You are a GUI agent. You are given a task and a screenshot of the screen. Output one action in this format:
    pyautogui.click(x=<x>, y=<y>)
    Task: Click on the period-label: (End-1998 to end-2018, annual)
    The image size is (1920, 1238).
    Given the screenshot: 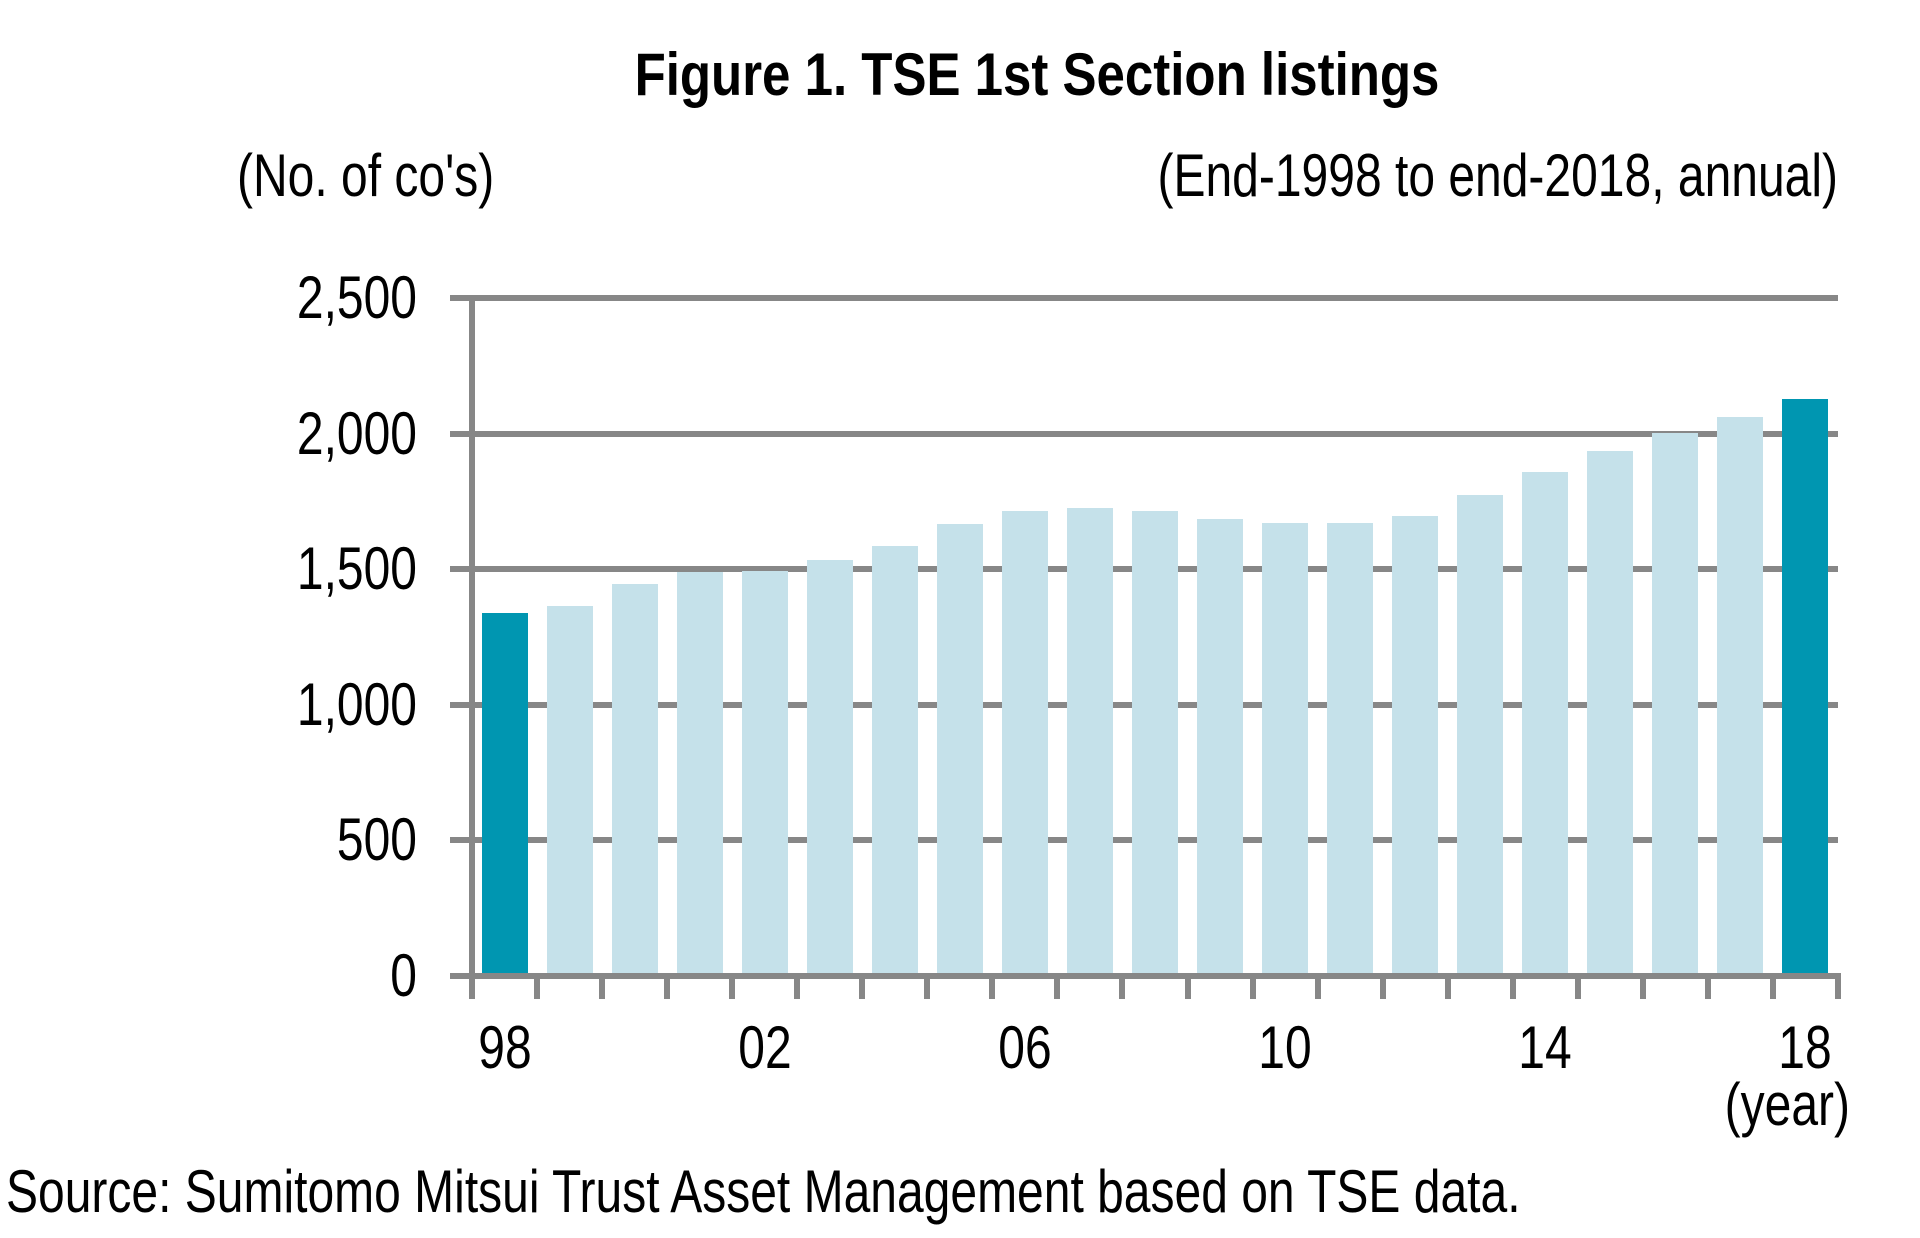 What is the action you would take?
    pyautogui.click(x=1497, y=175)
    